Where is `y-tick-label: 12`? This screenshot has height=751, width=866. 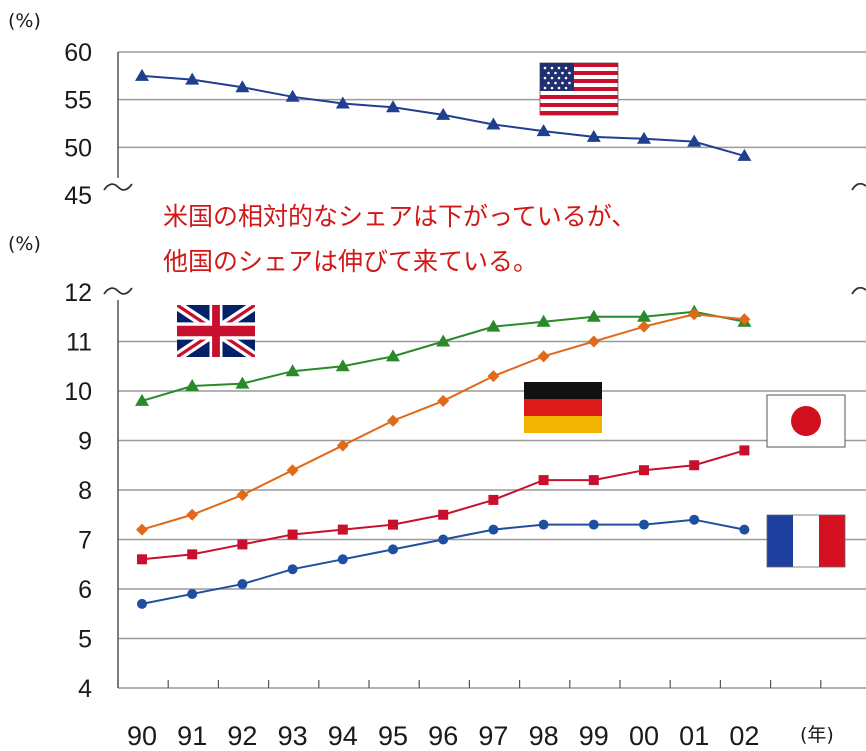 y-tick-label: 12 is located at coordinates (78, 293).